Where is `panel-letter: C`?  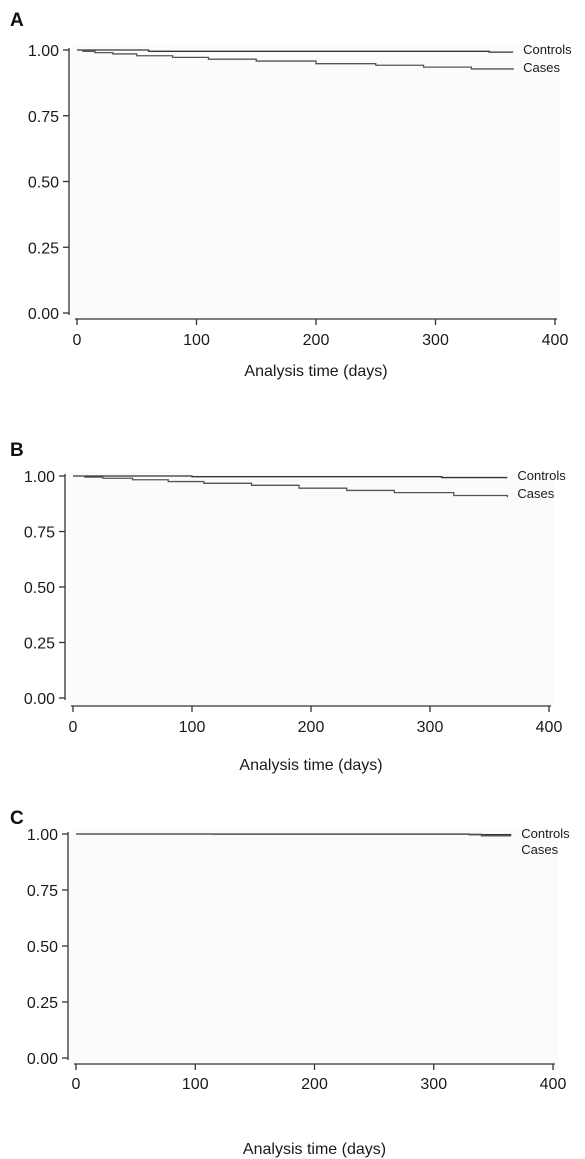
panel-letter: C is located at coordinates (17, 818).